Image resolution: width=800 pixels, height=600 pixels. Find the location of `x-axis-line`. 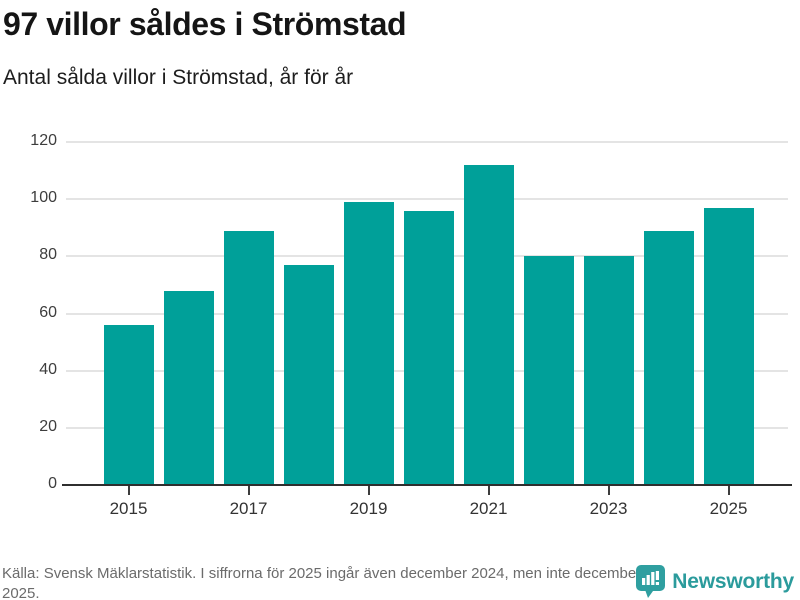

x-axis-line is located at coordinates (427, 485).